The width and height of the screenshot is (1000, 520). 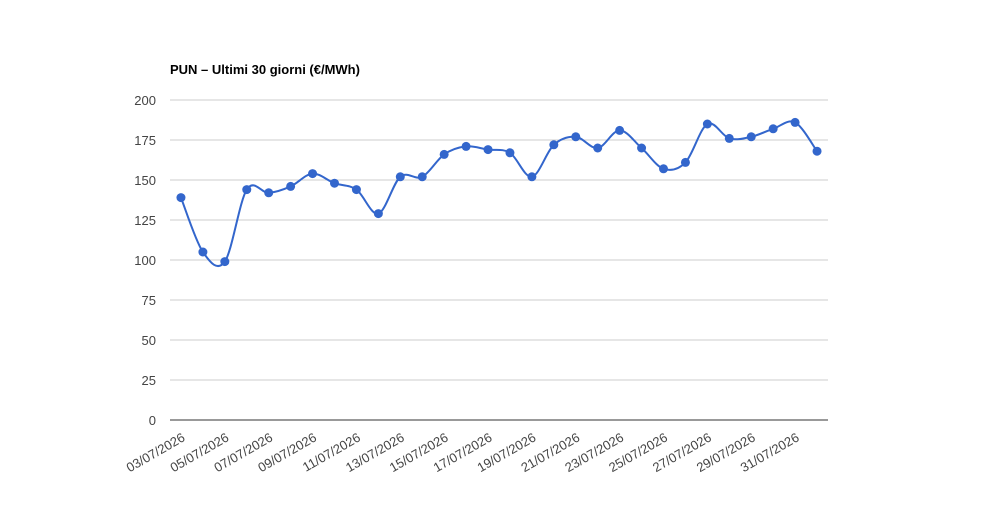 What do you see at coordinates (149, 380) in the screenshot?
I see `y-tick-label: 25` at bounding box center [149, 380].